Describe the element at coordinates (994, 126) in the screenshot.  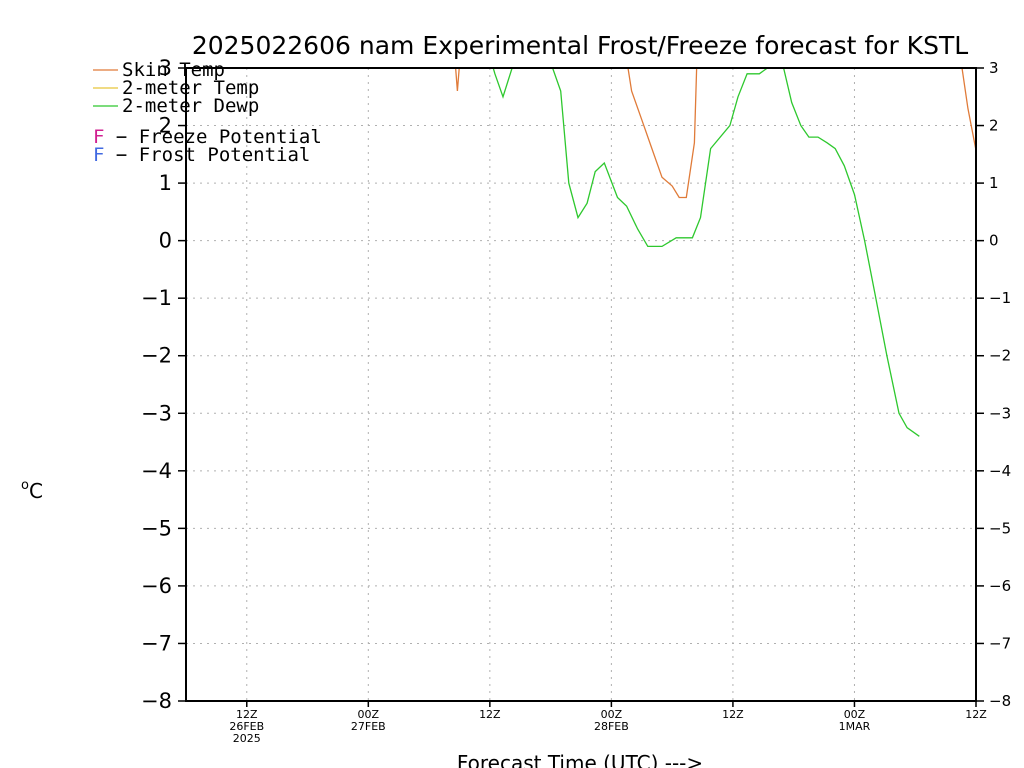
I see `y-tick-label-right: 2` at that location.